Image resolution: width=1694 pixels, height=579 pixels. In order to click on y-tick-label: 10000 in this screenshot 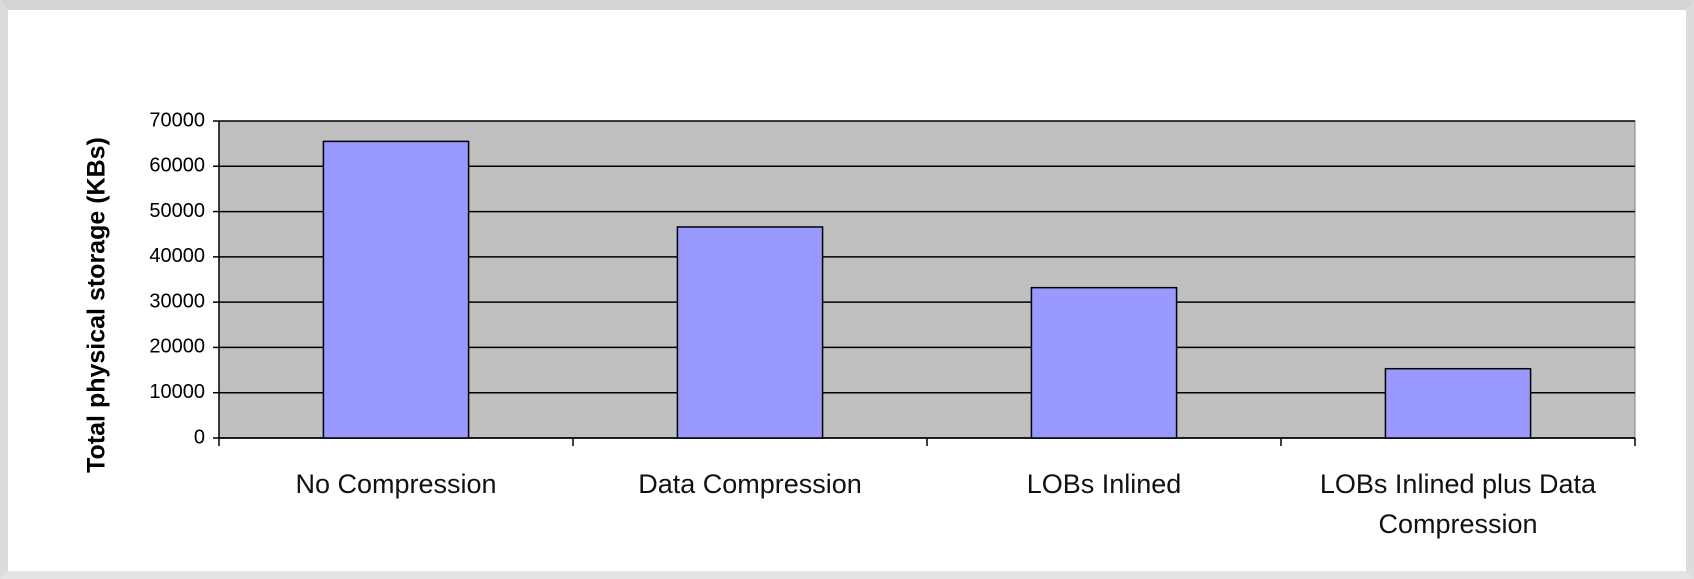, I will do `click(177, 392)`.